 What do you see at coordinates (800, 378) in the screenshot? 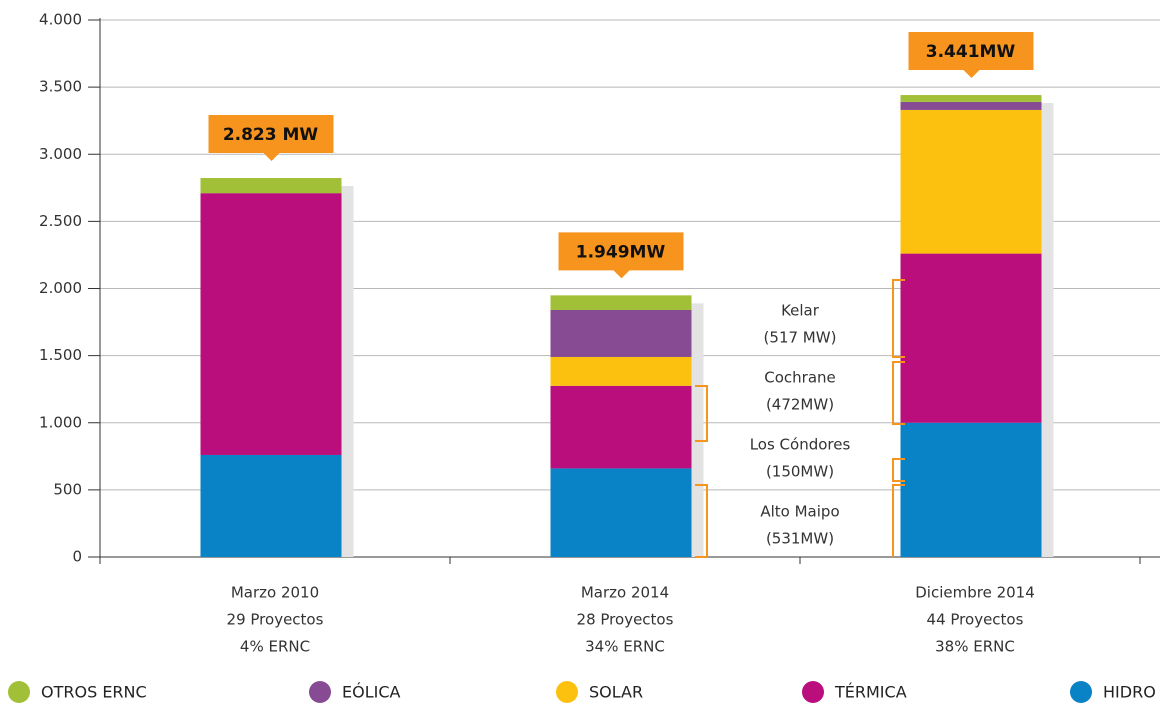
I see `annotation: Cochrane` at bounding box center [800, 378].